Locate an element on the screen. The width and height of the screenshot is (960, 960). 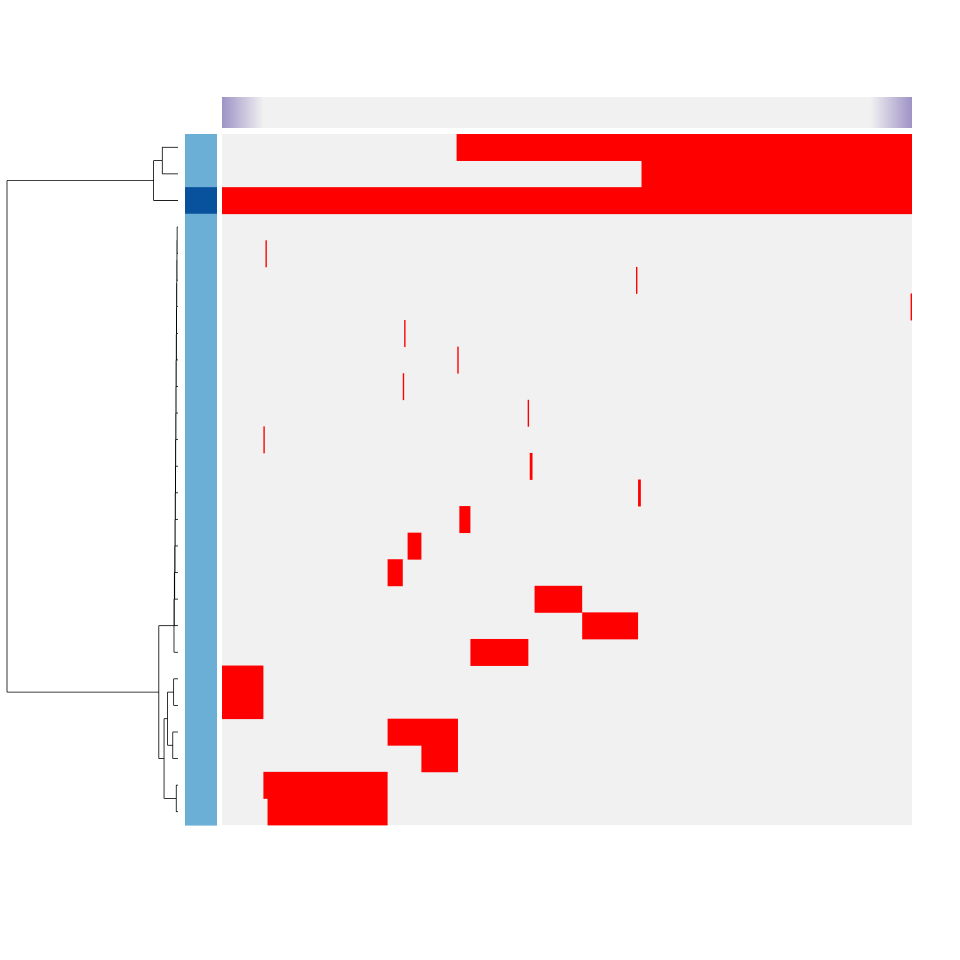
row-annotation-strip is located at coordinates (201, 480).